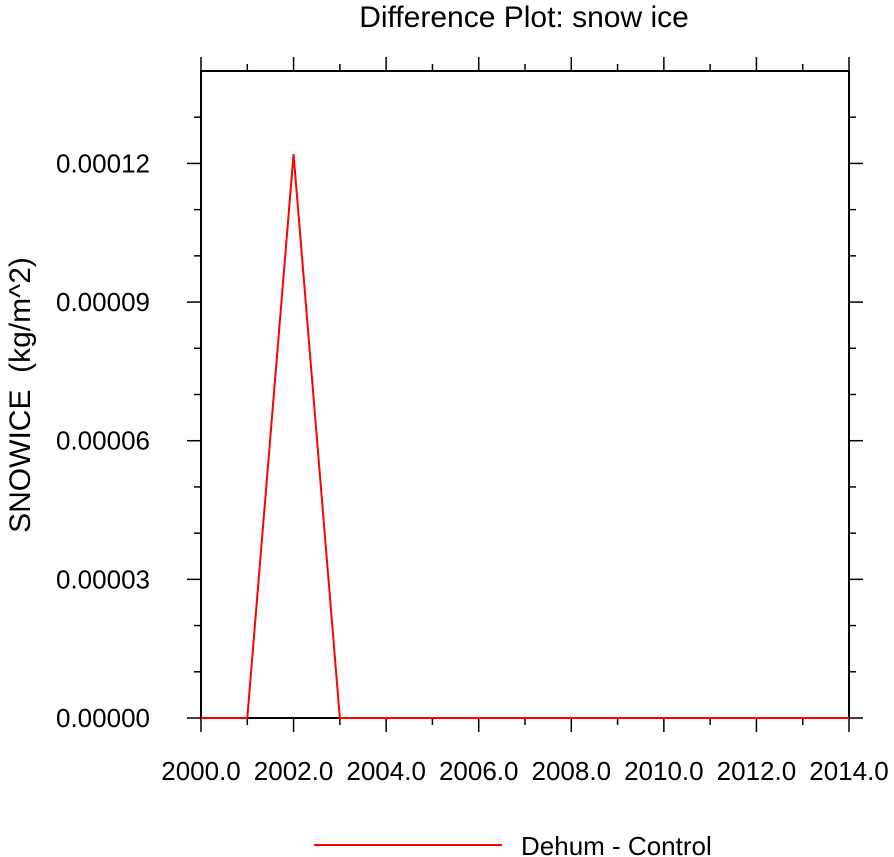 Image resolution: width=894 pixels, height=857 pixels. What do you see at coordinates (513, 844) in the screenshot?
I see `legend: Dehum - Control` at bounding box center [513, 844].